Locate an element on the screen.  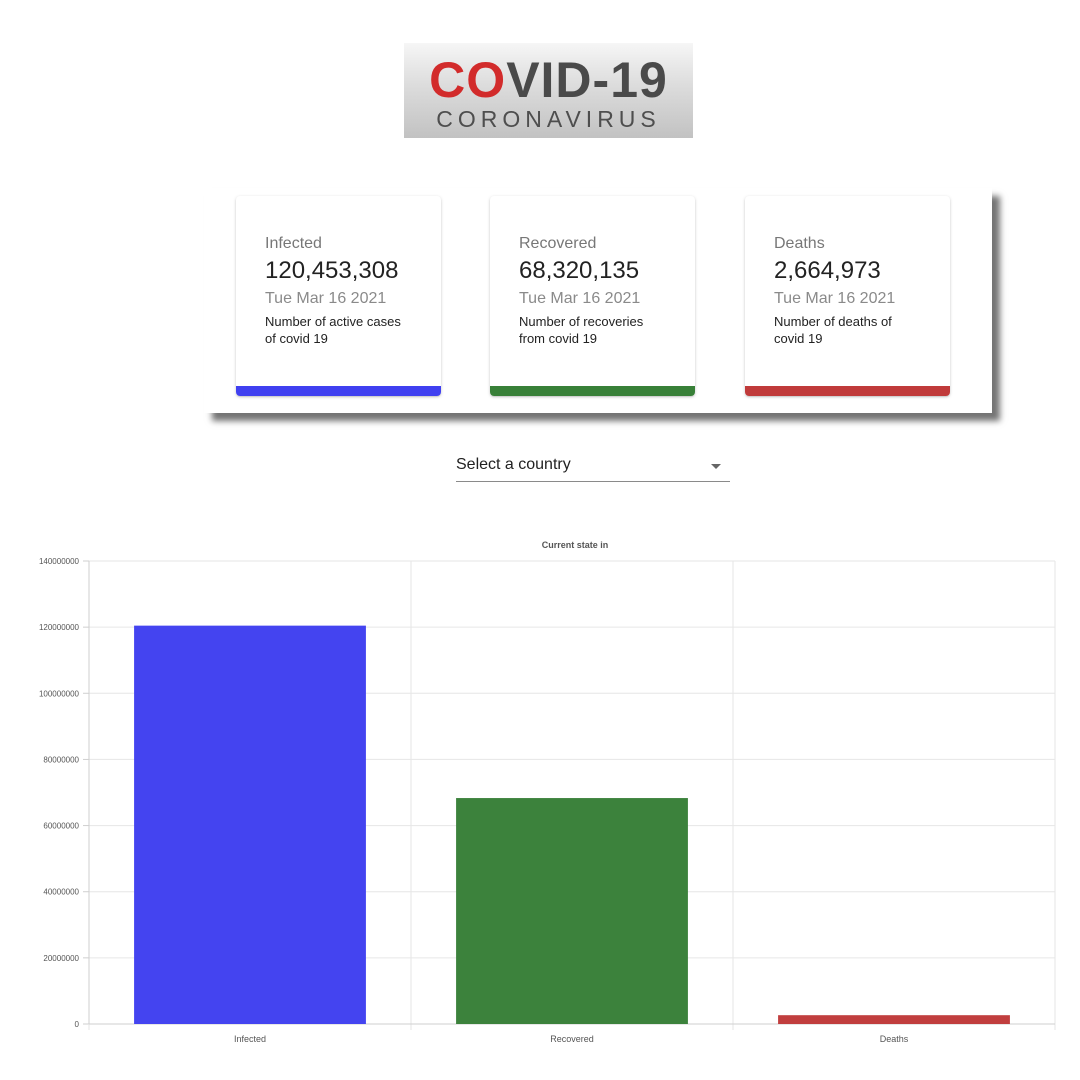
y-tick-label: 140000000 is located at coordinates (59, 561).